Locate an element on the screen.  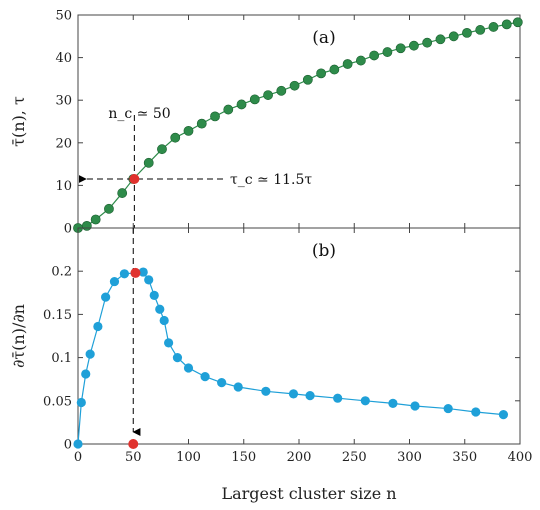
annotation-nc: n_c ≃ 50 is located at coordinates (139, 114).